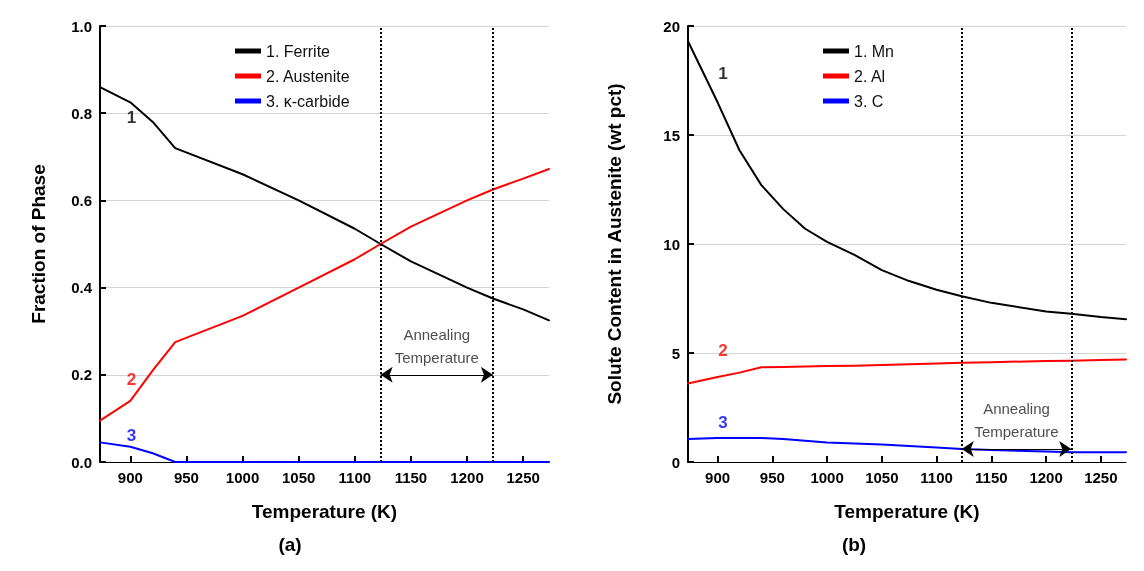  I want to click on y-tick-label: 0.8, so click(81, 113).